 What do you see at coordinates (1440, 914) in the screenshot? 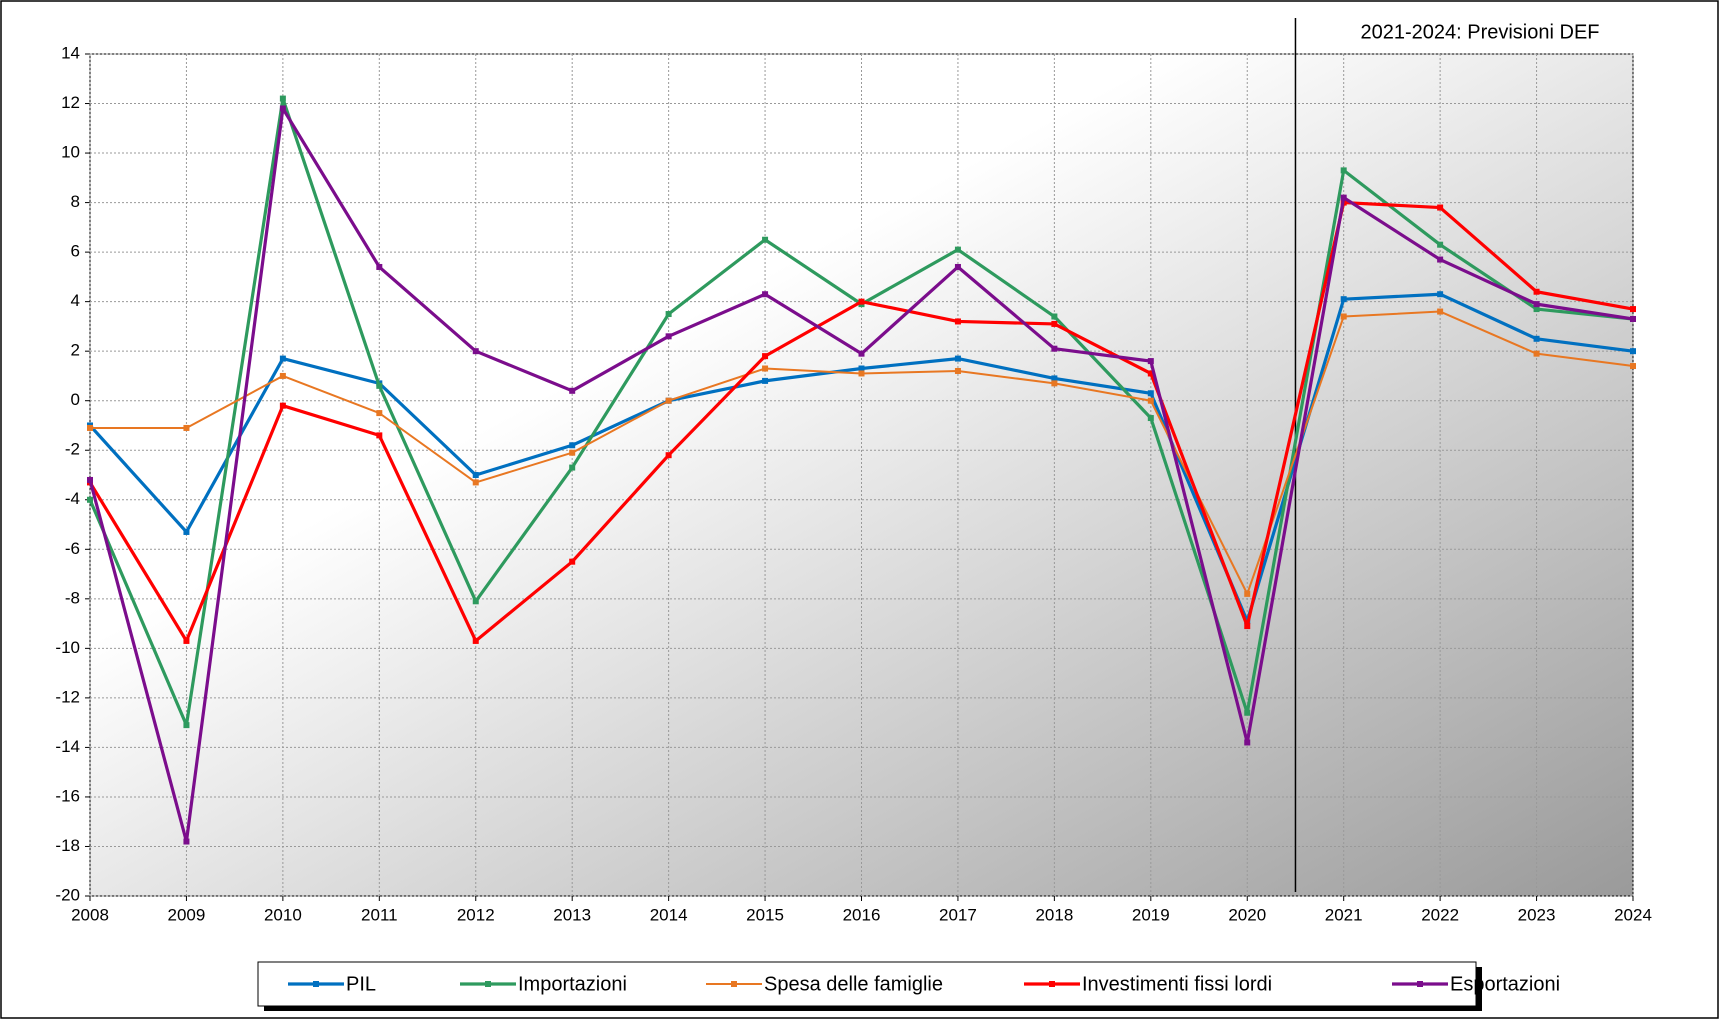
I see `x-tick-label: 2022` at bounding box center [1440, 914].